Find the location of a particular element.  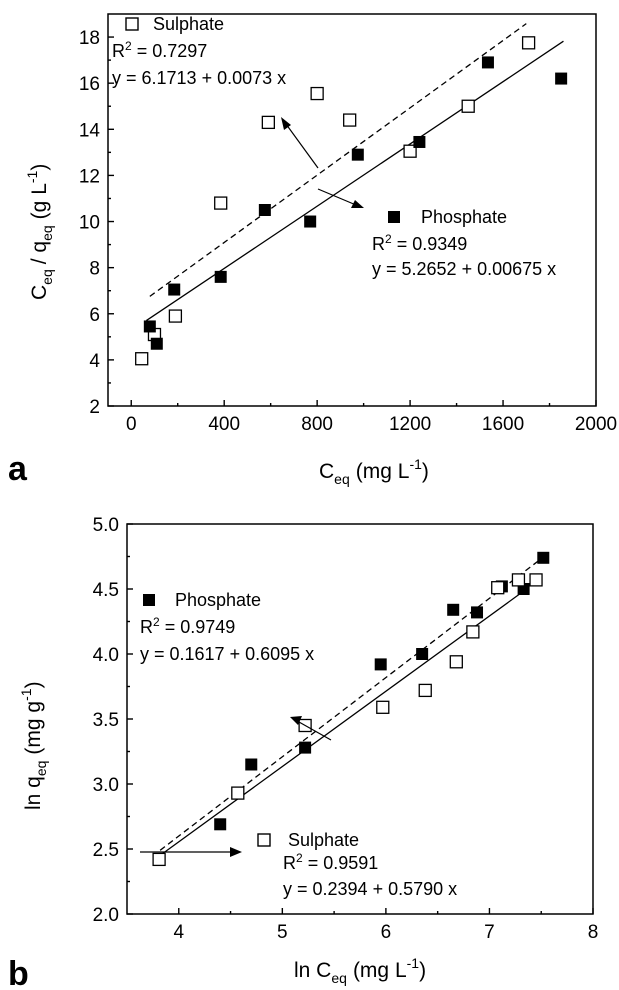

panel-a-x-axis-title: Ceq (mg L-1) is located at coordinates (374, 471).